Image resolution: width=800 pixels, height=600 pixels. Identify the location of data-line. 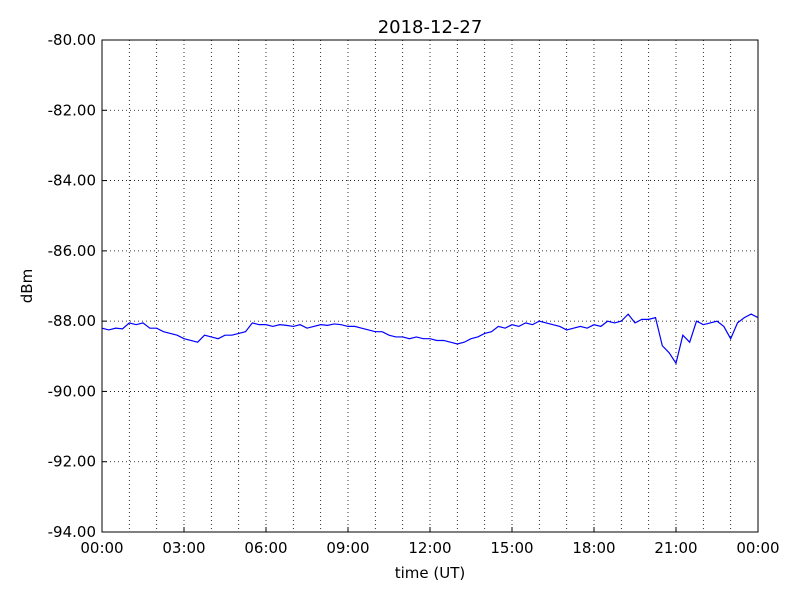
(430, 339).